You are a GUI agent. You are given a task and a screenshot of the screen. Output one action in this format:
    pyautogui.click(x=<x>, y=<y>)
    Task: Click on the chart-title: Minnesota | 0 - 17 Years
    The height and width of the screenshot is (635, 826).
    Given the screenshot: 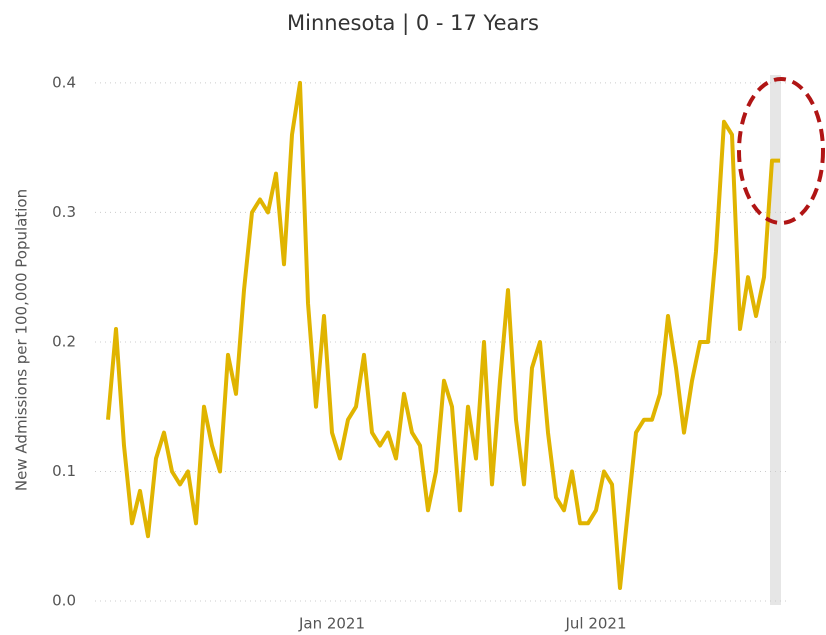 What is the action you would take?
    pyautogui.click(x=413, y=23)
    